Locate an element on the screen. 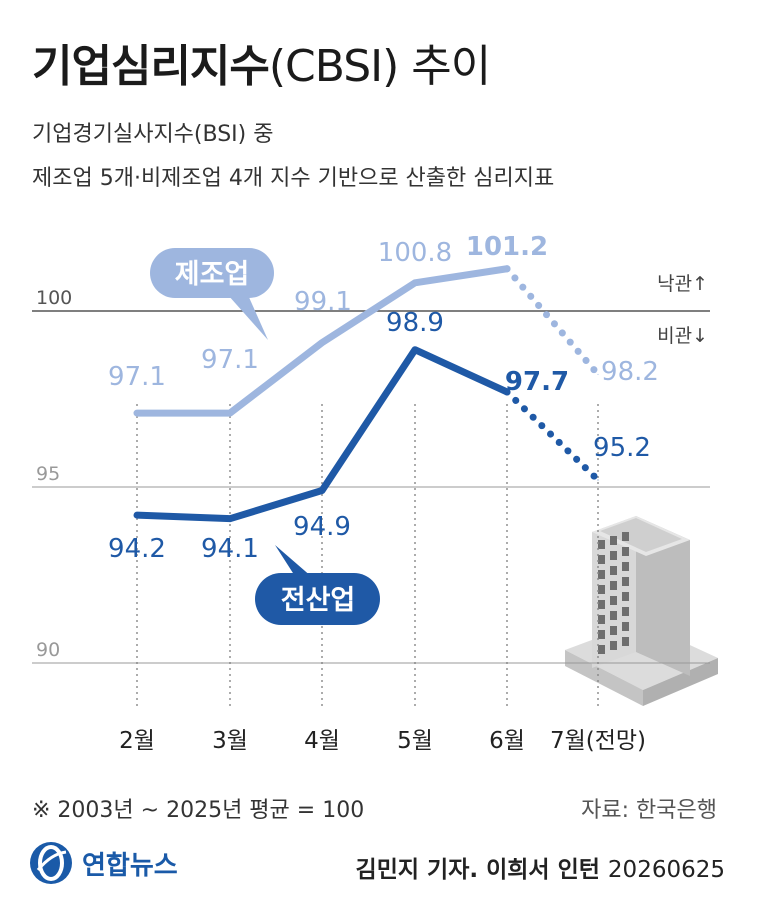 Image resolution: width=759 pixels, height=911 pixels. data-label: 94.9 is located at coordinates (322, 527).